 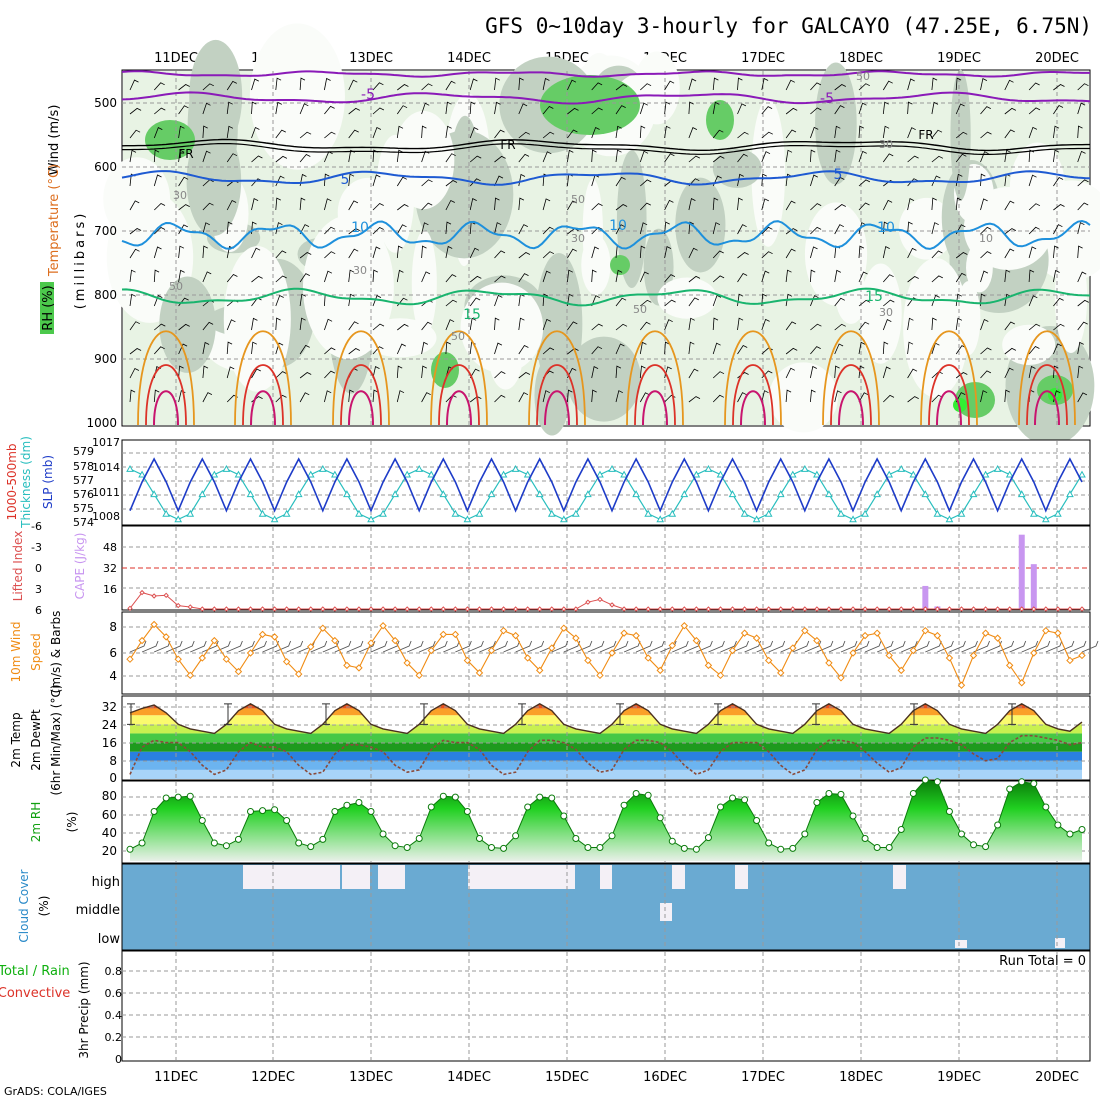 What do you see at coordinates (54, 220) in the screenshot?
I see `upper-label-temperature: Temperature (°C)` at bounding box center [54, 220].